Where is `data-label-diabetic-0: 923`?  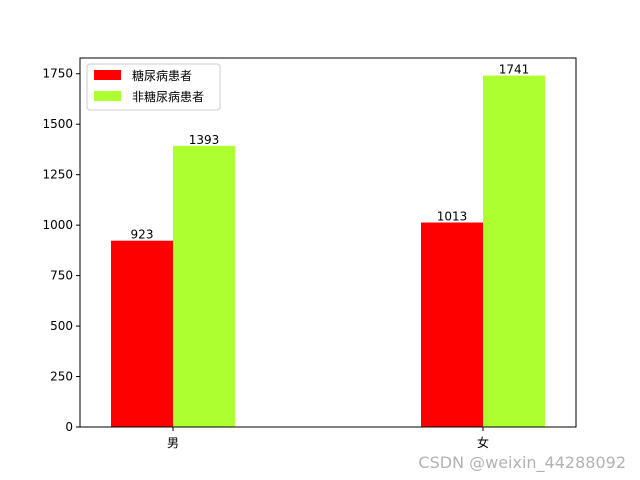
data-label-diabetic-0: 923 is located at coordinates (142, 235).